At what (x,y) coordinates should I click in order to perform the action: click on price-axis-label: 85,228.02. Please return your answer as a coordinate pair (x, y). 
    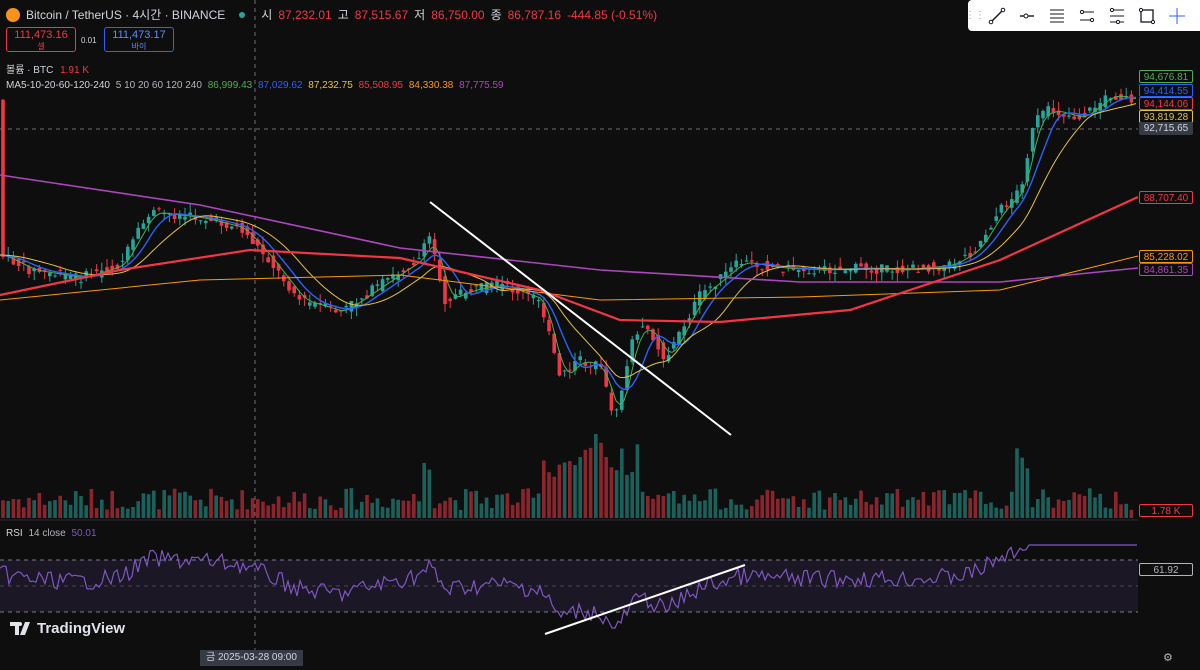
    Looking at the image, I should click on (1166, 256).